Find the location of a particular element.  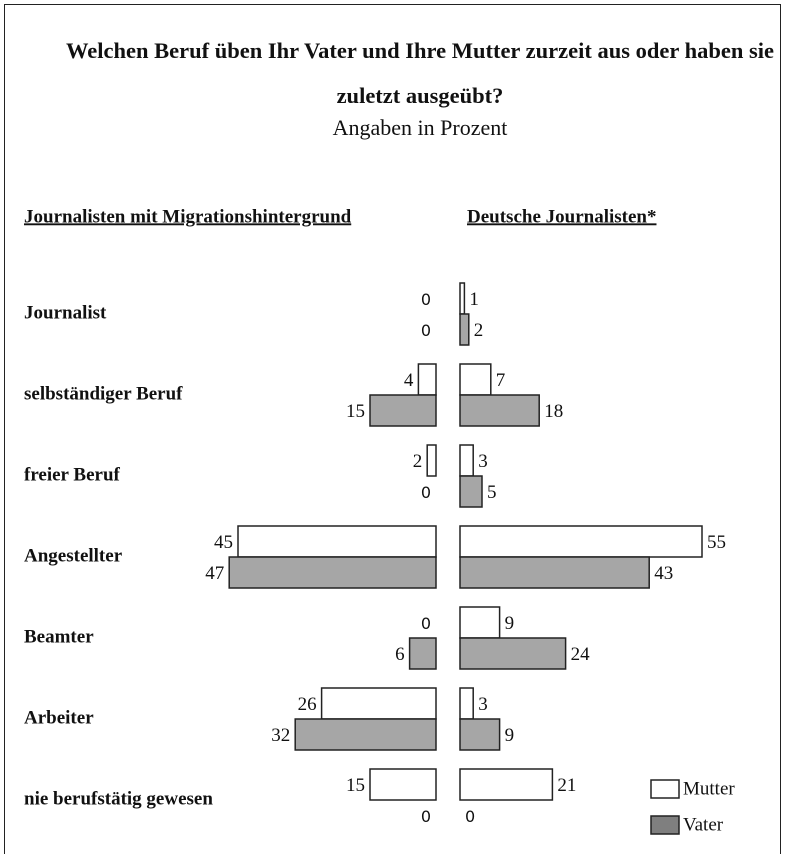

value-label: 45 is located at coordinates (223, 542).